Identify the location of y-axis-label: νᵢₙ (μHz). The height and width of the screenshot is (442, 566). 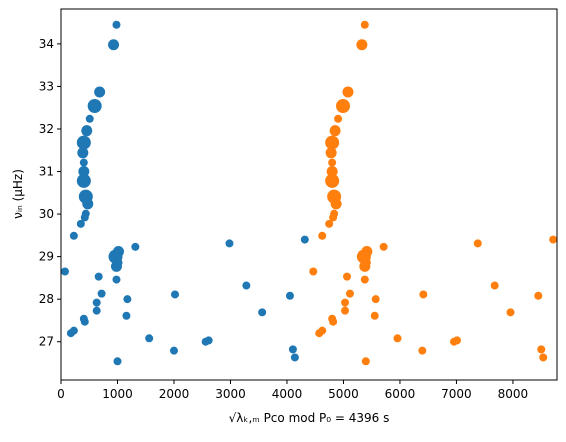
(18, 194).